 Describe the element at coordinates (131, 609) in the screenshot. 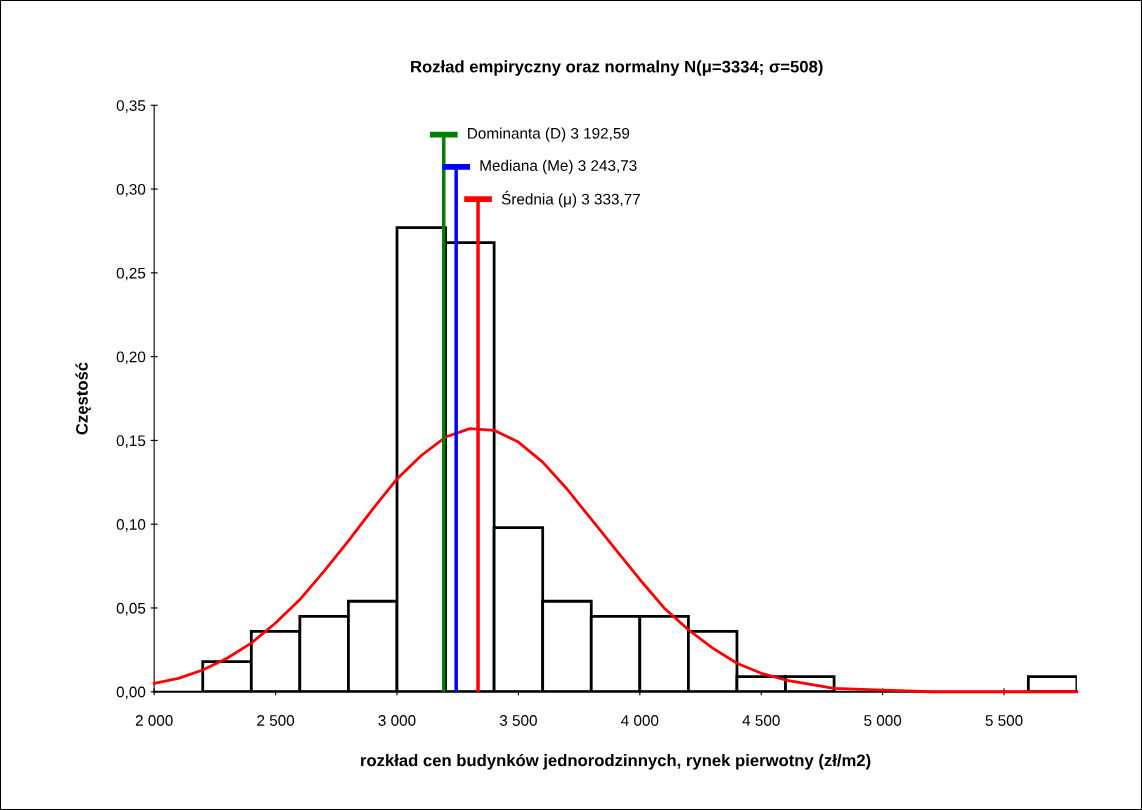

I see `y-tick-label: 0,05` at that location.